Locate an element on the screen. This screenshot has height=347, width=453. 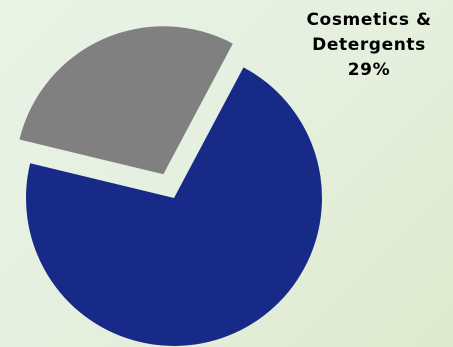
data-label-line-1: Cosmetics & is located at coordinates (369, 20).